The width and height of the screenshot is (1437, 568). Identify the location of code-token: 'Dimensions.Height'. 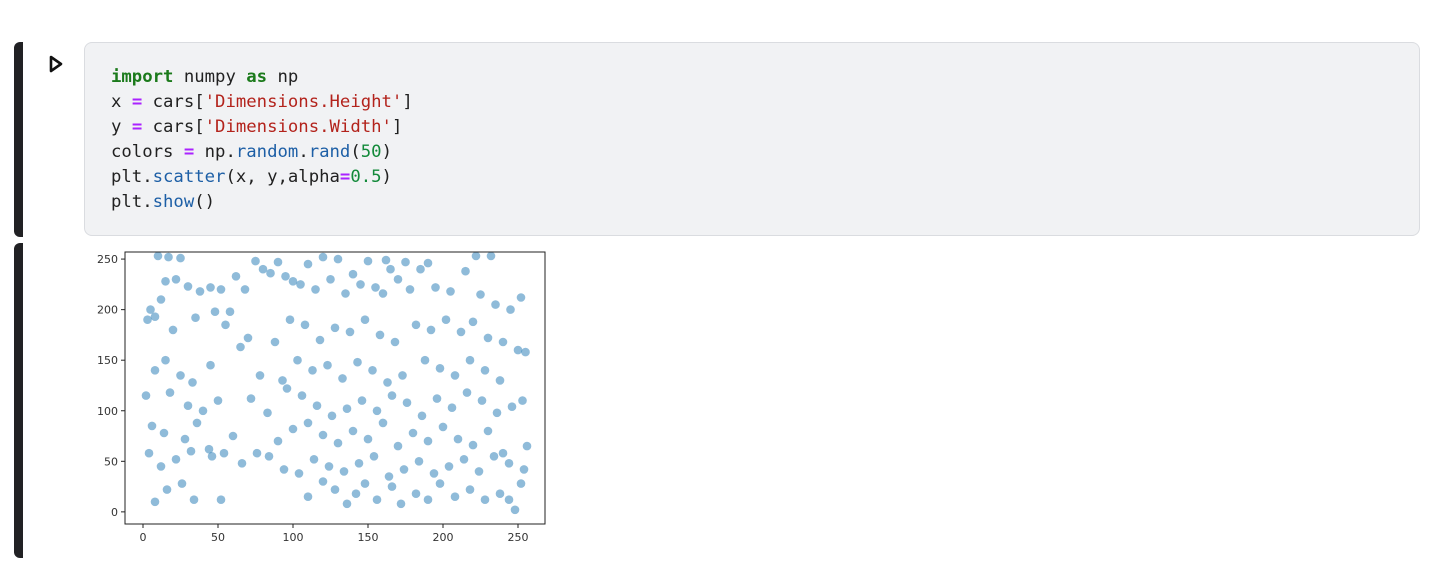
(303, 102).